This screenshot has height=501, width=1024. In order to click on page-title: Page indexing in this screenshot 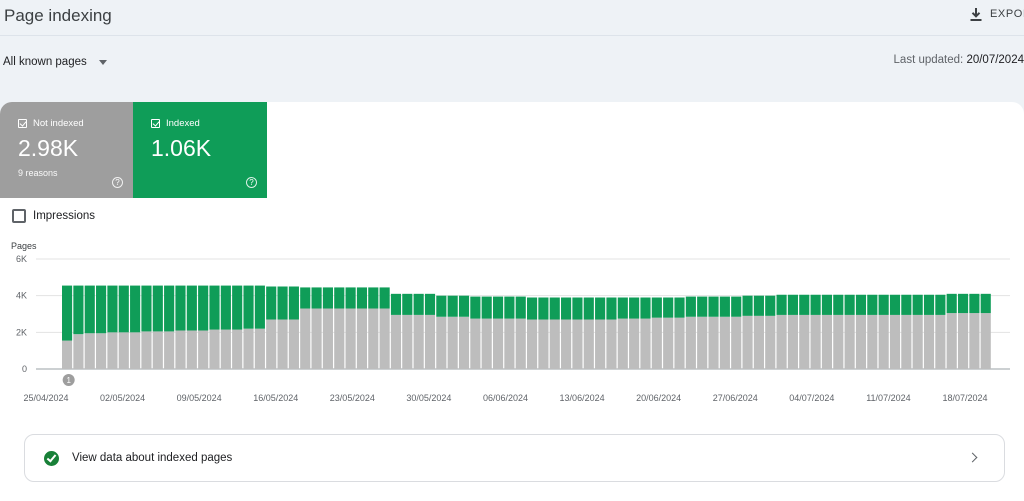, I will do `click(58, 15)`.